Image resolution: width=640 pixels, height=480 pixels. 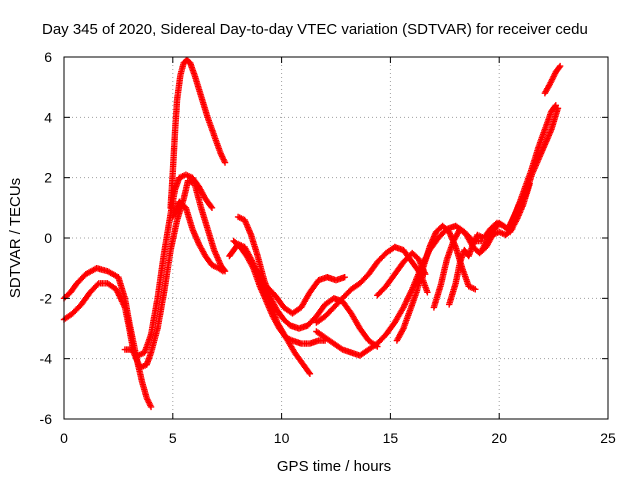 I want to click on y-tick-label: 0, so click(x=48, y=238).